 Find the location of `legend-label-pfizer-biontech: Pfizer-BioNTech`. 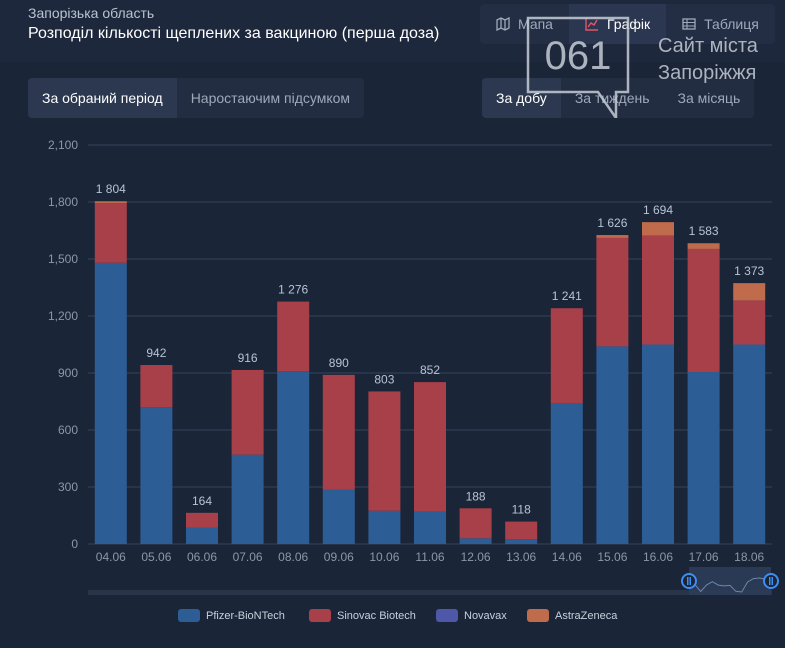

legend-label-pfizer-biontech: Pfizer-BioNTech is located at coordinates (245, 616).